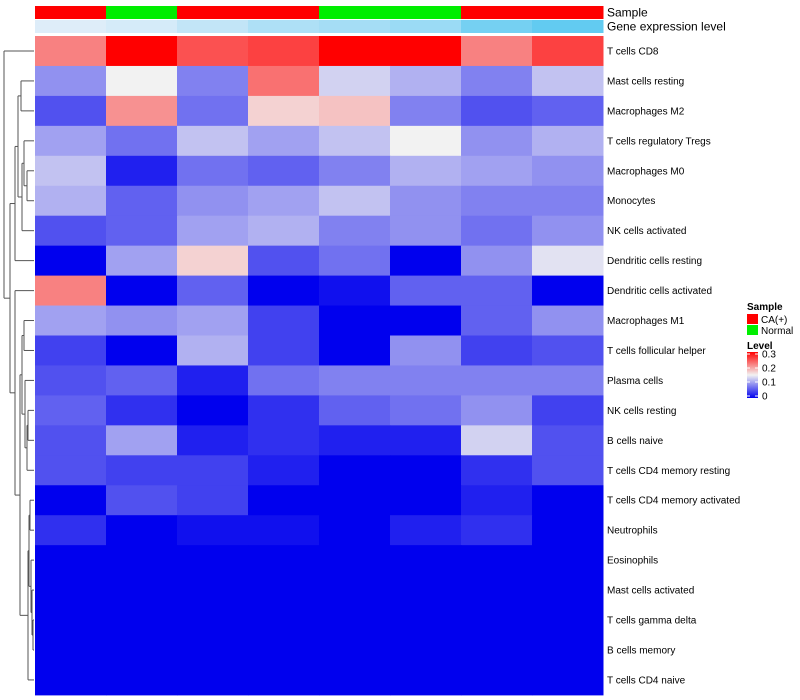 This screenshot has width=800, height=700. What do you see at coordinates (646, 171) in the screenshot?
I see `row-label: Macrophages M0` at bounding box center [646, 171].